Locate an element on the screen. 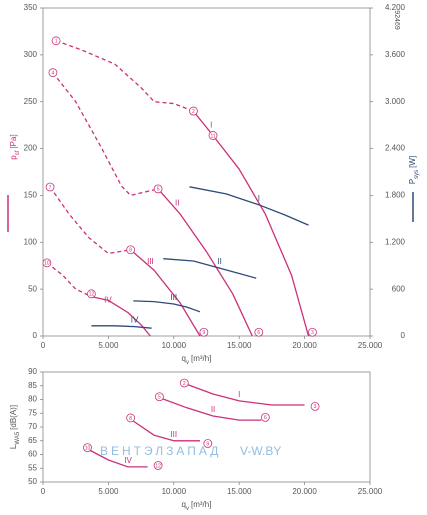 The image size is (427, 515). x-axis-label-sub: v is located at coordinates (187, 363).